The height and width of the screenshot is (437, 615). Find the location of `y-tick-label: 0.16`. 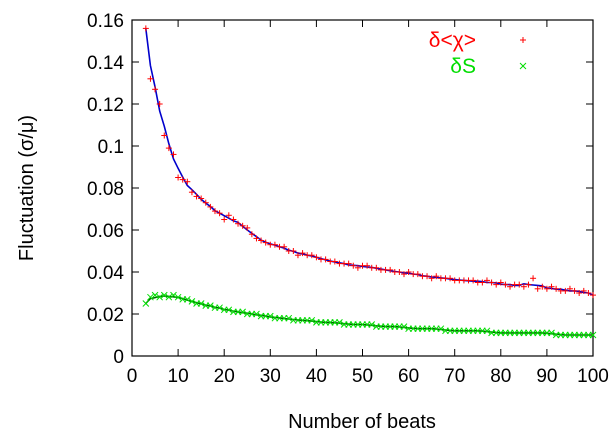

y-tick-label: 0.16 is located at coordinates (105, 21).